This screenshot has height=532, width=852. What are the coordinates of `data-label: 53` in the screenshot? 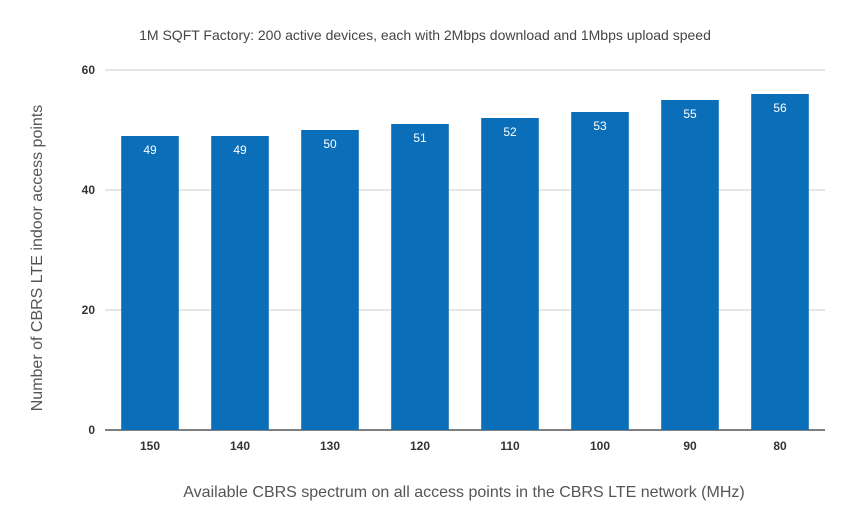 It's located at (600, 126).